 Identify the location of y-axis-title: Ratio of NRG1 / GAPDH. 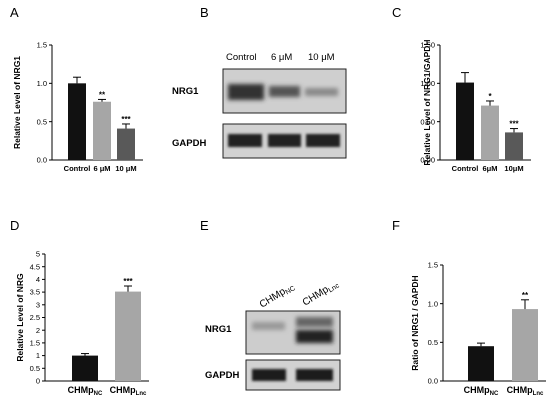
(415, 322).